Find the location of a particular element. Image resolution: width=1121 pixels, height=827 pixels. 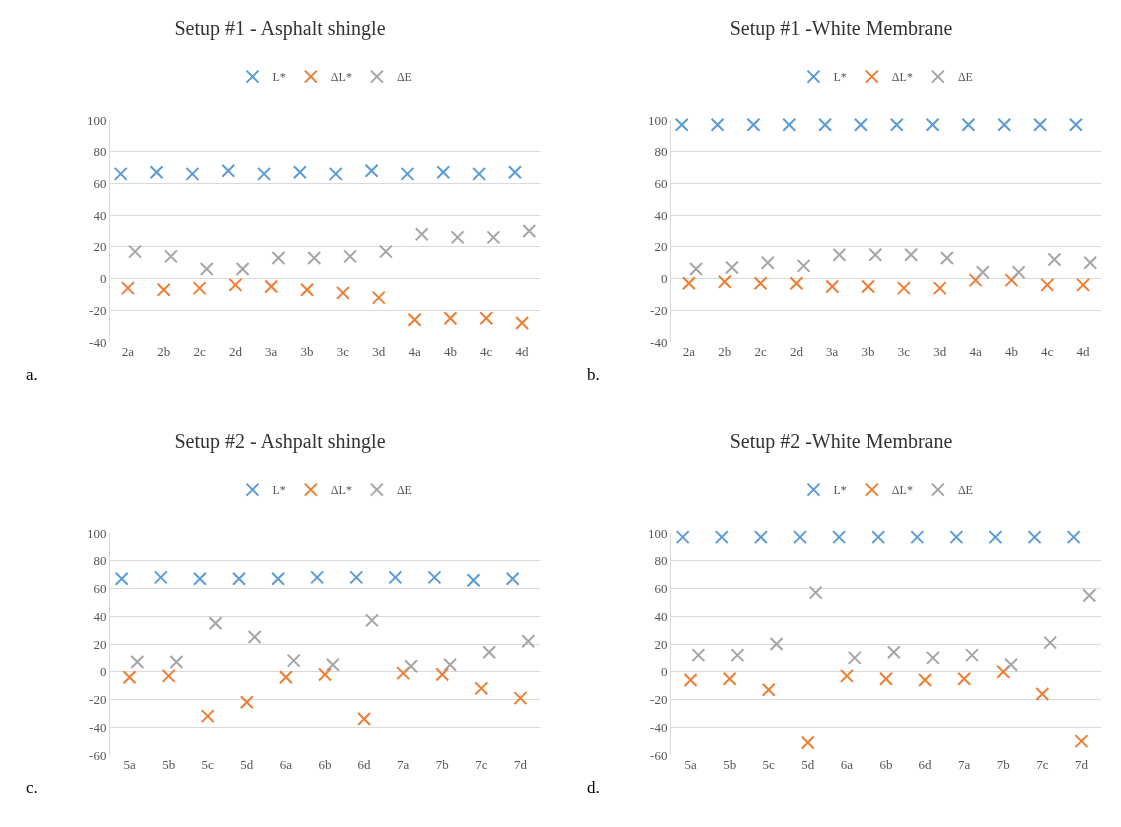

chart-title: Setup #1 -White Membrane is located at coordinates (841, 28).